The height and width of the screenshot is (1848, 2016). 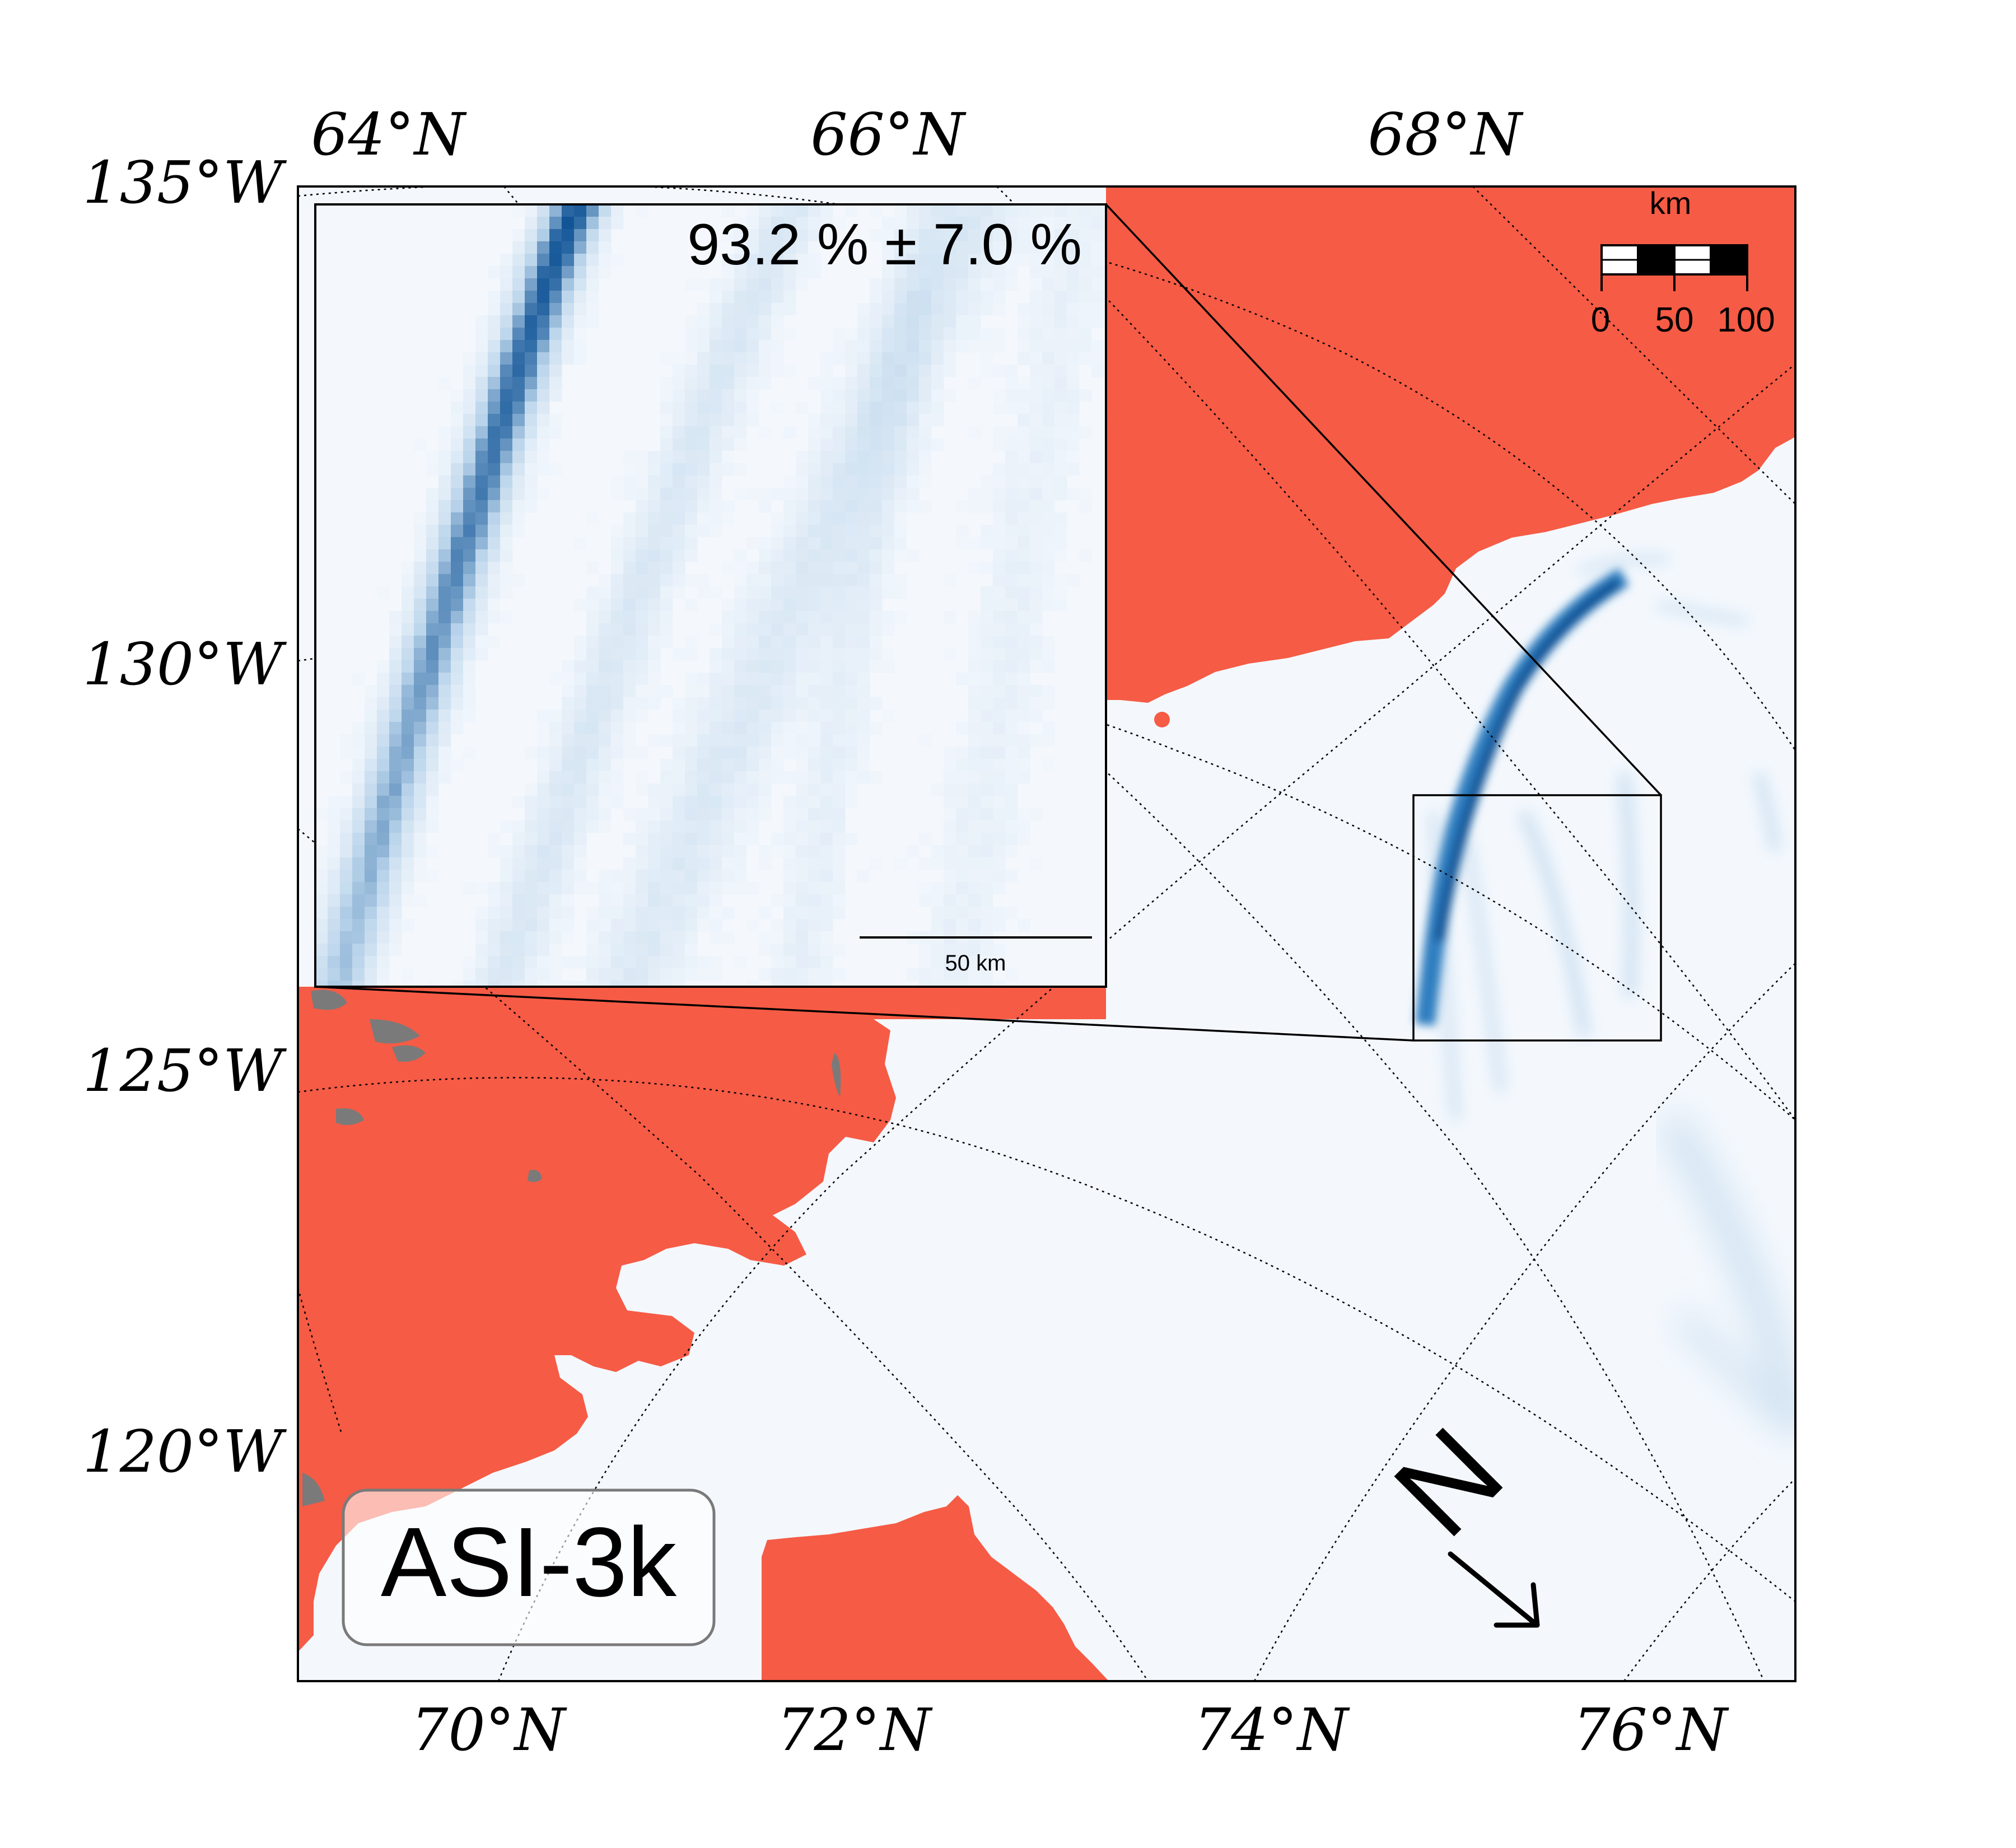 I want to click on bottom-lat-label-76: 76°N, so click(x=1651, y=1730).